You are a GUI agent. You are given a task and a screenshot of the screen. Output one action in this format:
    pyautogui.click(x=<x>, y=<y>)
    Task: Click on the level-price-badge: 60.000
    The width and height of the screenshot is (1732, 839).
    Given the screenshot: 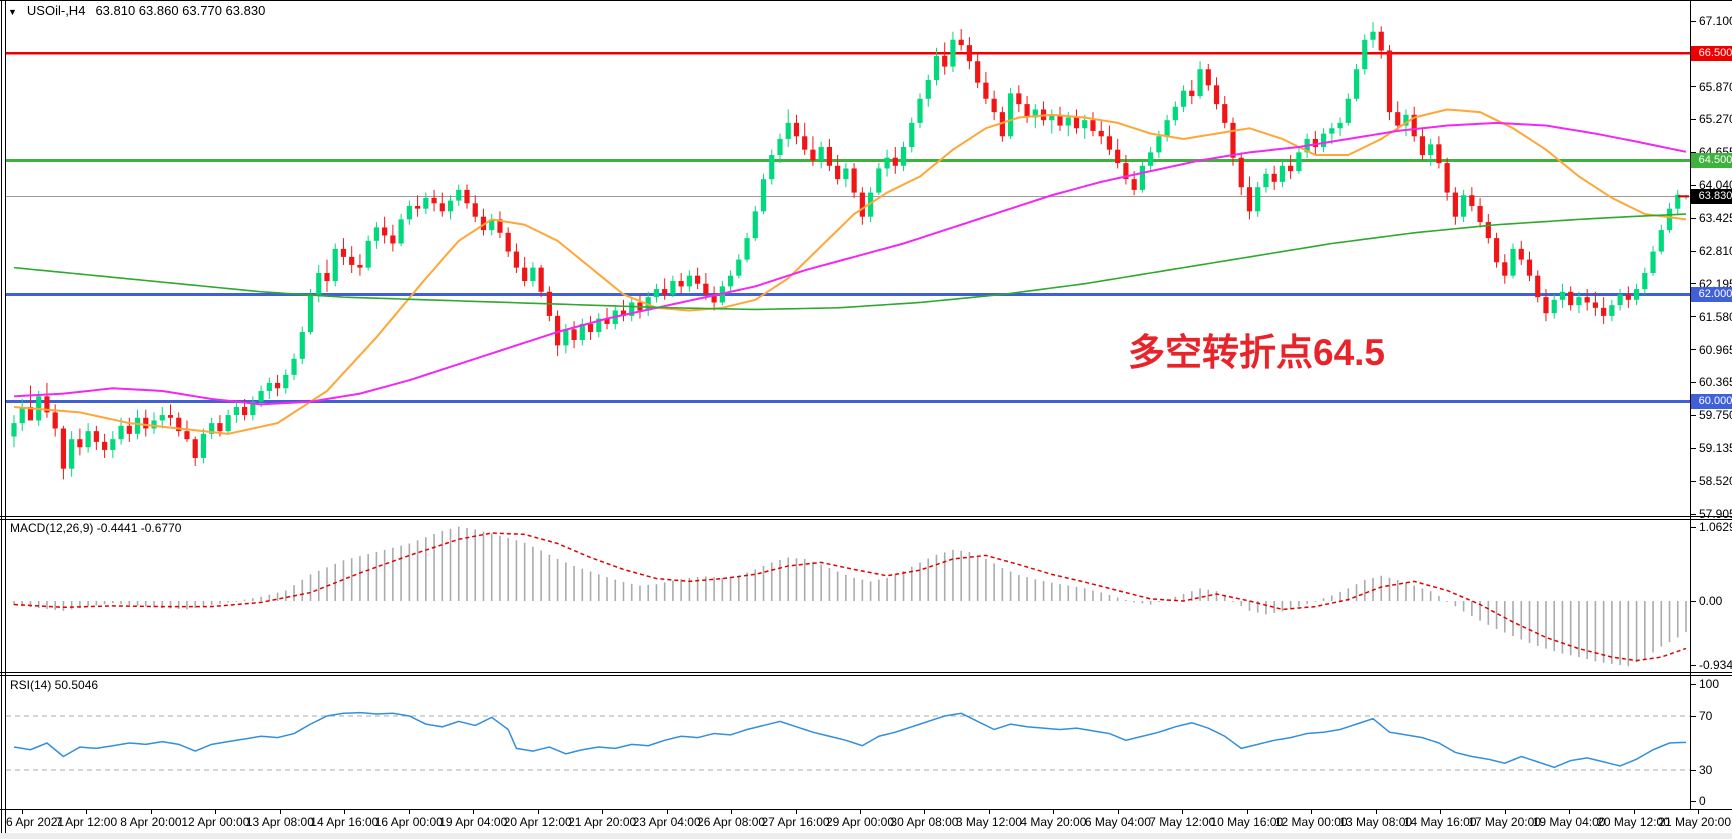 What is the action you would take?
    pyautogui.click(x=1711, y=402)
    